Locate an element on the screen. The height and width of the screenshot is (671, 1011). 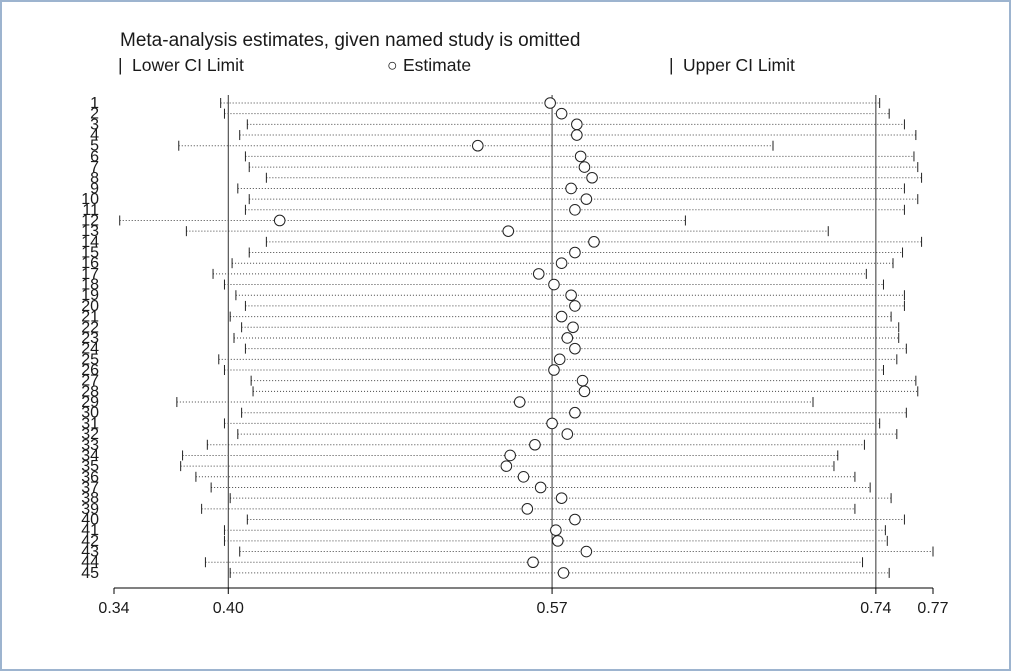
study-label: 7 is located at coordinates (94, 167).